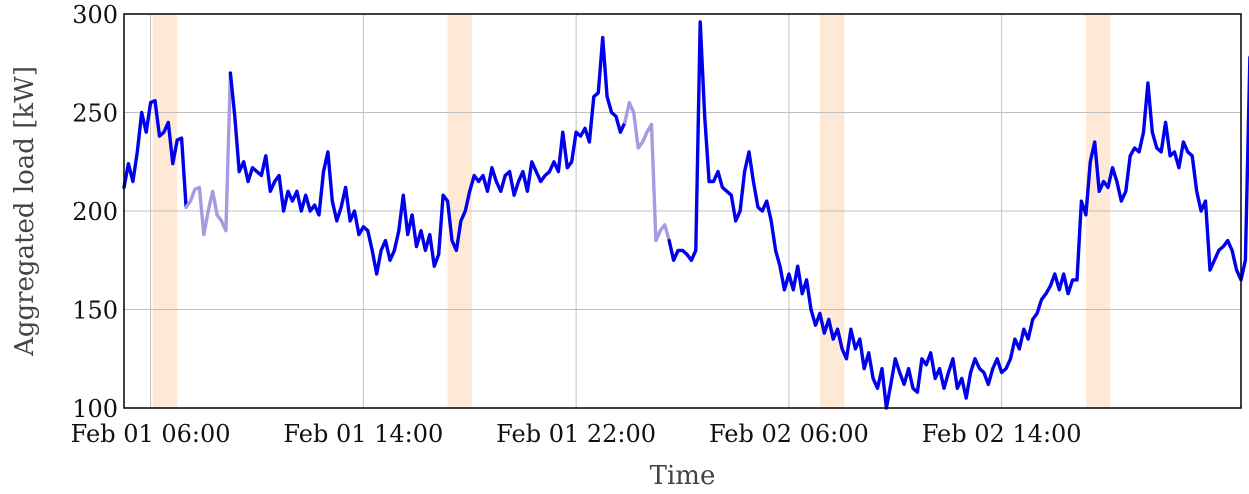 Image resolution: width=1249 pixels, height=494 pixels. What do you see at coordinates (683, 476) in the screenshot?
I see `x-axis-label: Time` at bounding box center [683, 476].